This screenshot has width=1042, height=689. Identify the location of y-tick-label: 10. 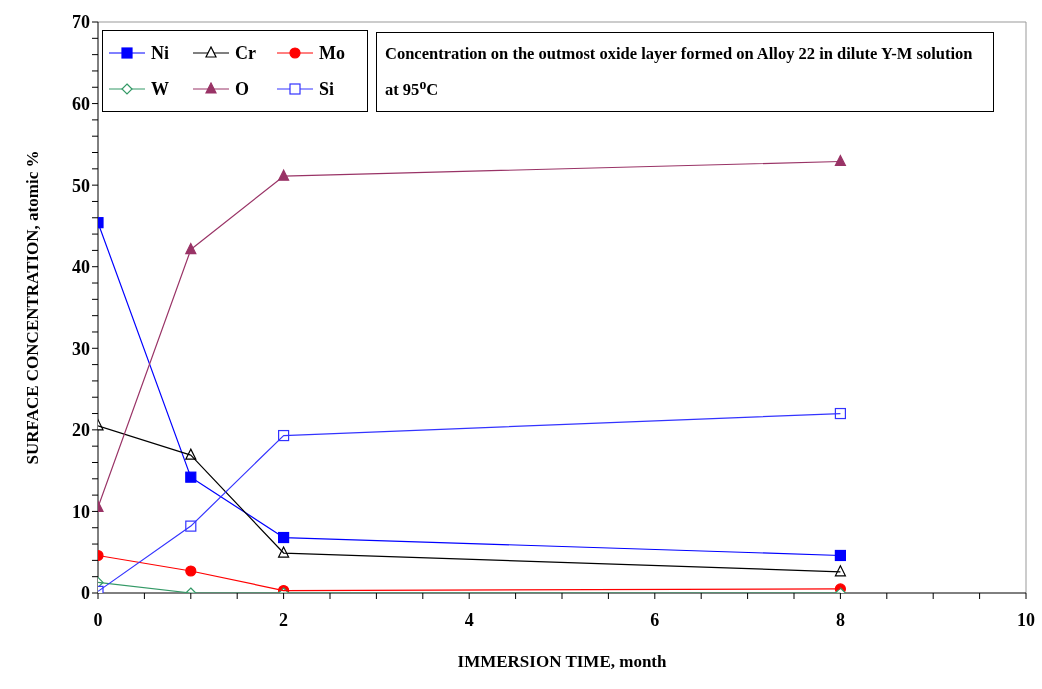
(81, 511).